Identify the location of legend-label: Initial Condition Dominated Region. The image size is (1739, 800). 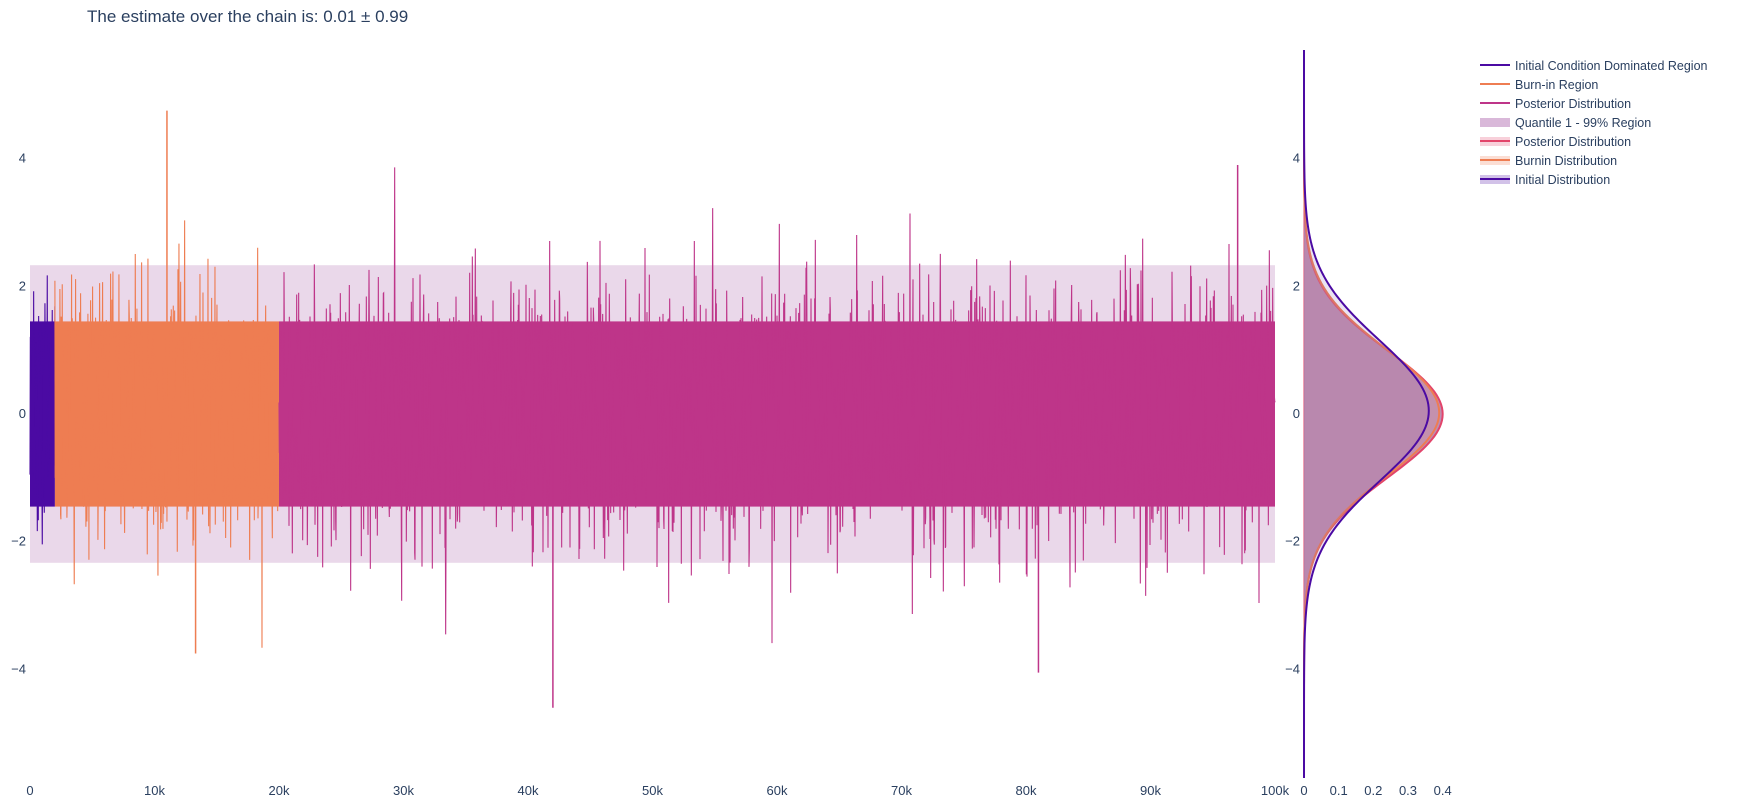
(1611, 65).